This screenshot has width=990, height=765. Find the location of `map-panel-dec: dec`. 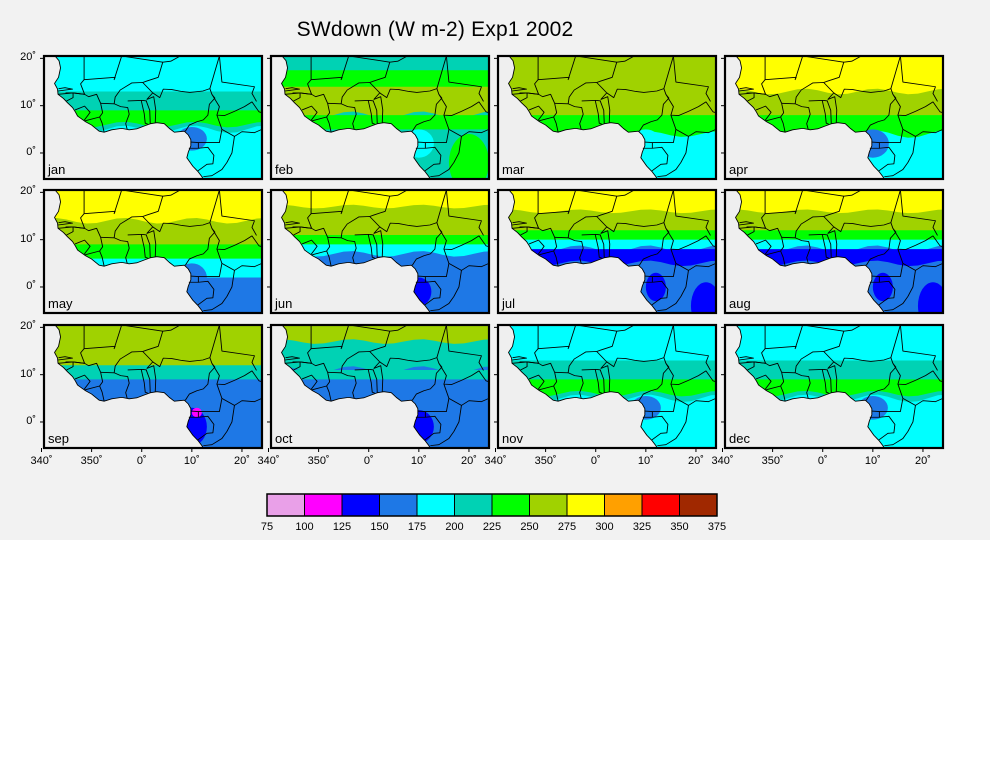

map-panel-dec: dec is located at coordinates (833, 387).